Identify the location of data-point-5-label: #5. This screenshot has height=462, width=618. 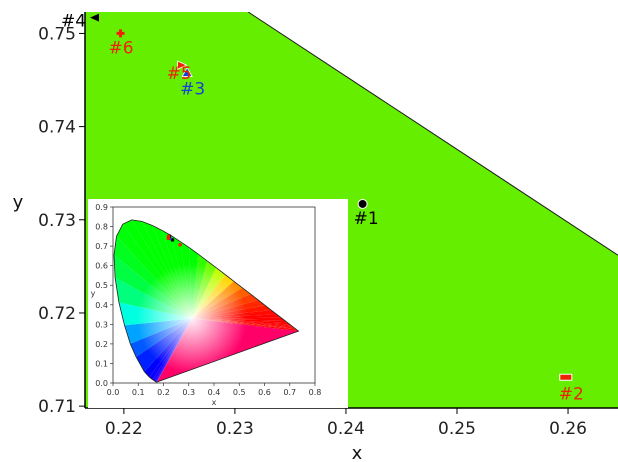
(179, 74).